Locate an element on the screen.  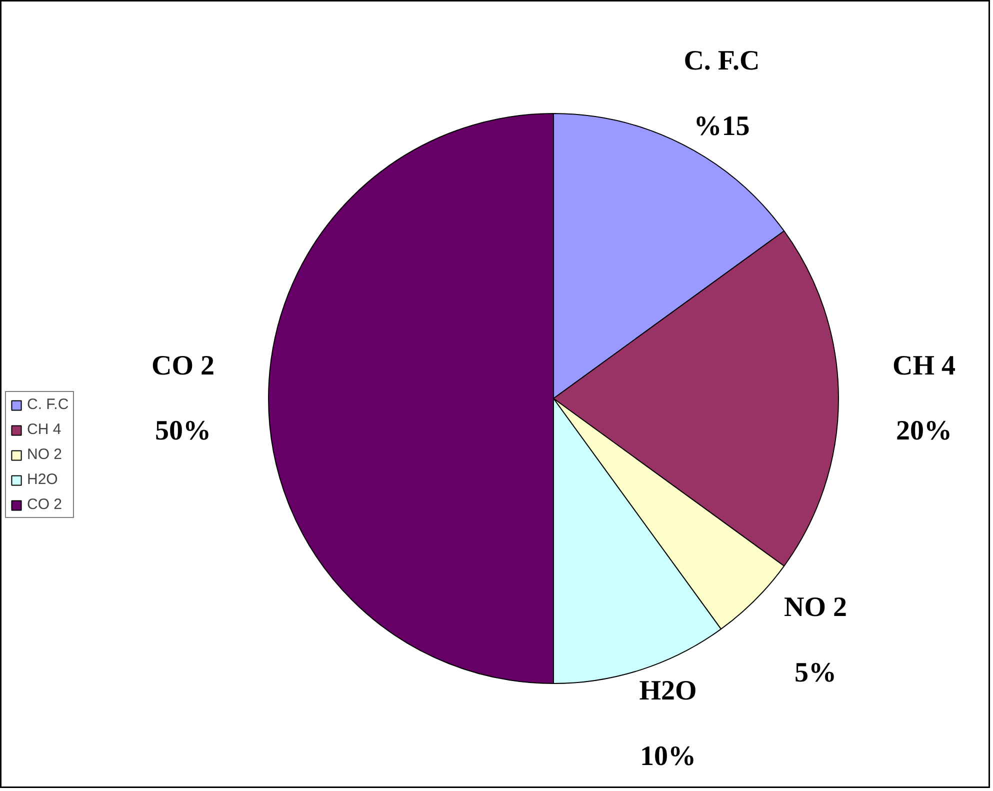
legend-label: NO 2 is located at coordinates (44, 454).